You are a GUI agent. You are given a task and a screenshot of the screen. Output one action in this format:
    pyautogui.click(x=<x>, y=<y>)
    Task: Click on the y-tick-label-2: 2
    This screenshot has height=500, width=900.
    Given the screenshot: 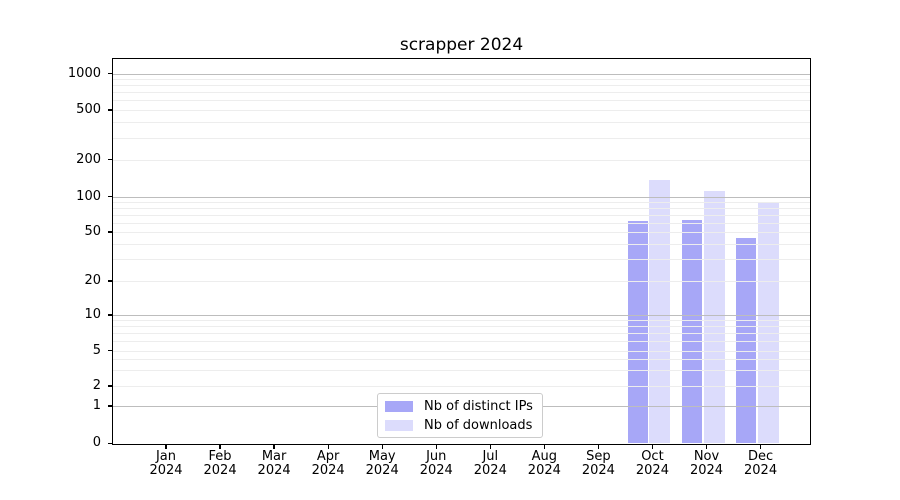 What is the action you would take?
    pyautogui.click(x=96, y=385)
    